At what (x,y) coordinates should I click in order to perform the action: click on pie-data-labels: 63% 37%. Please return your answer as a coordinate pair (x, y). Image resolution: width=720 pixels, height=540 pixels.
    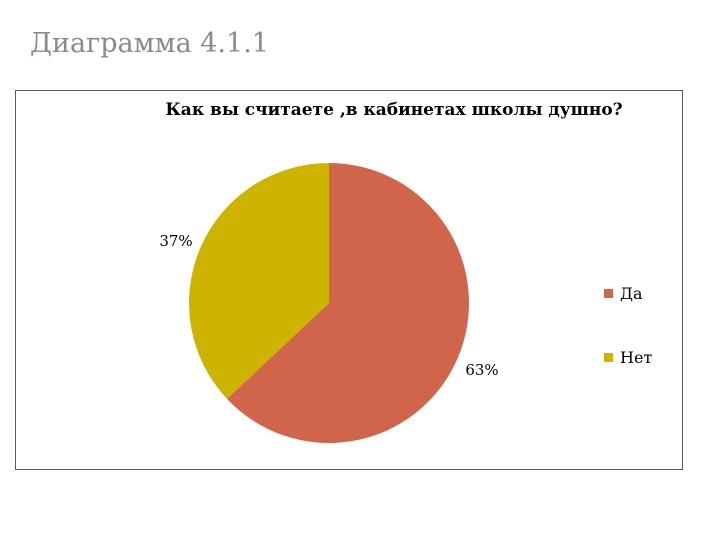
    Looking at the image, I should click on (328, 305).